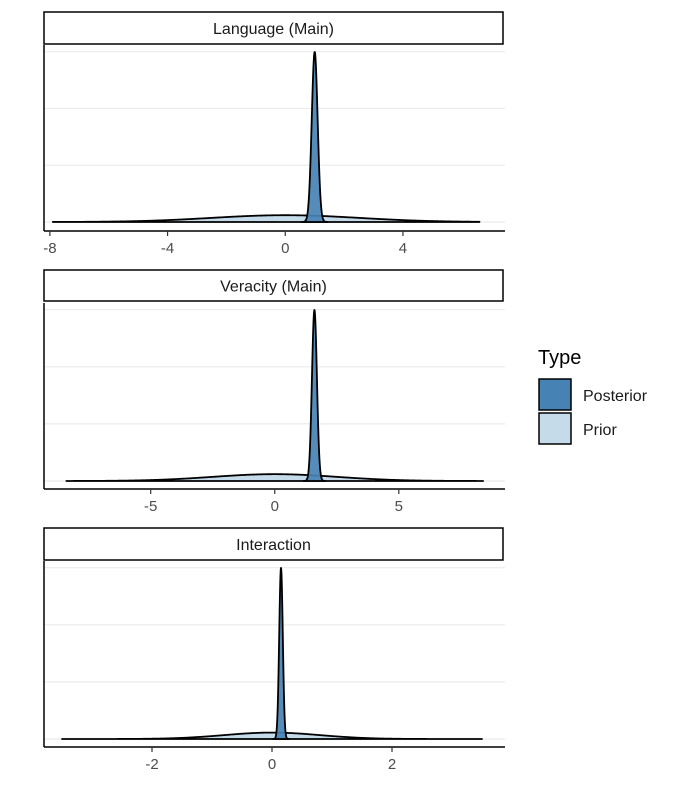 Image resolution: width=676 pixels, height=812 pixels. I want to click on x-tick-label: -4, so click(167, 248).